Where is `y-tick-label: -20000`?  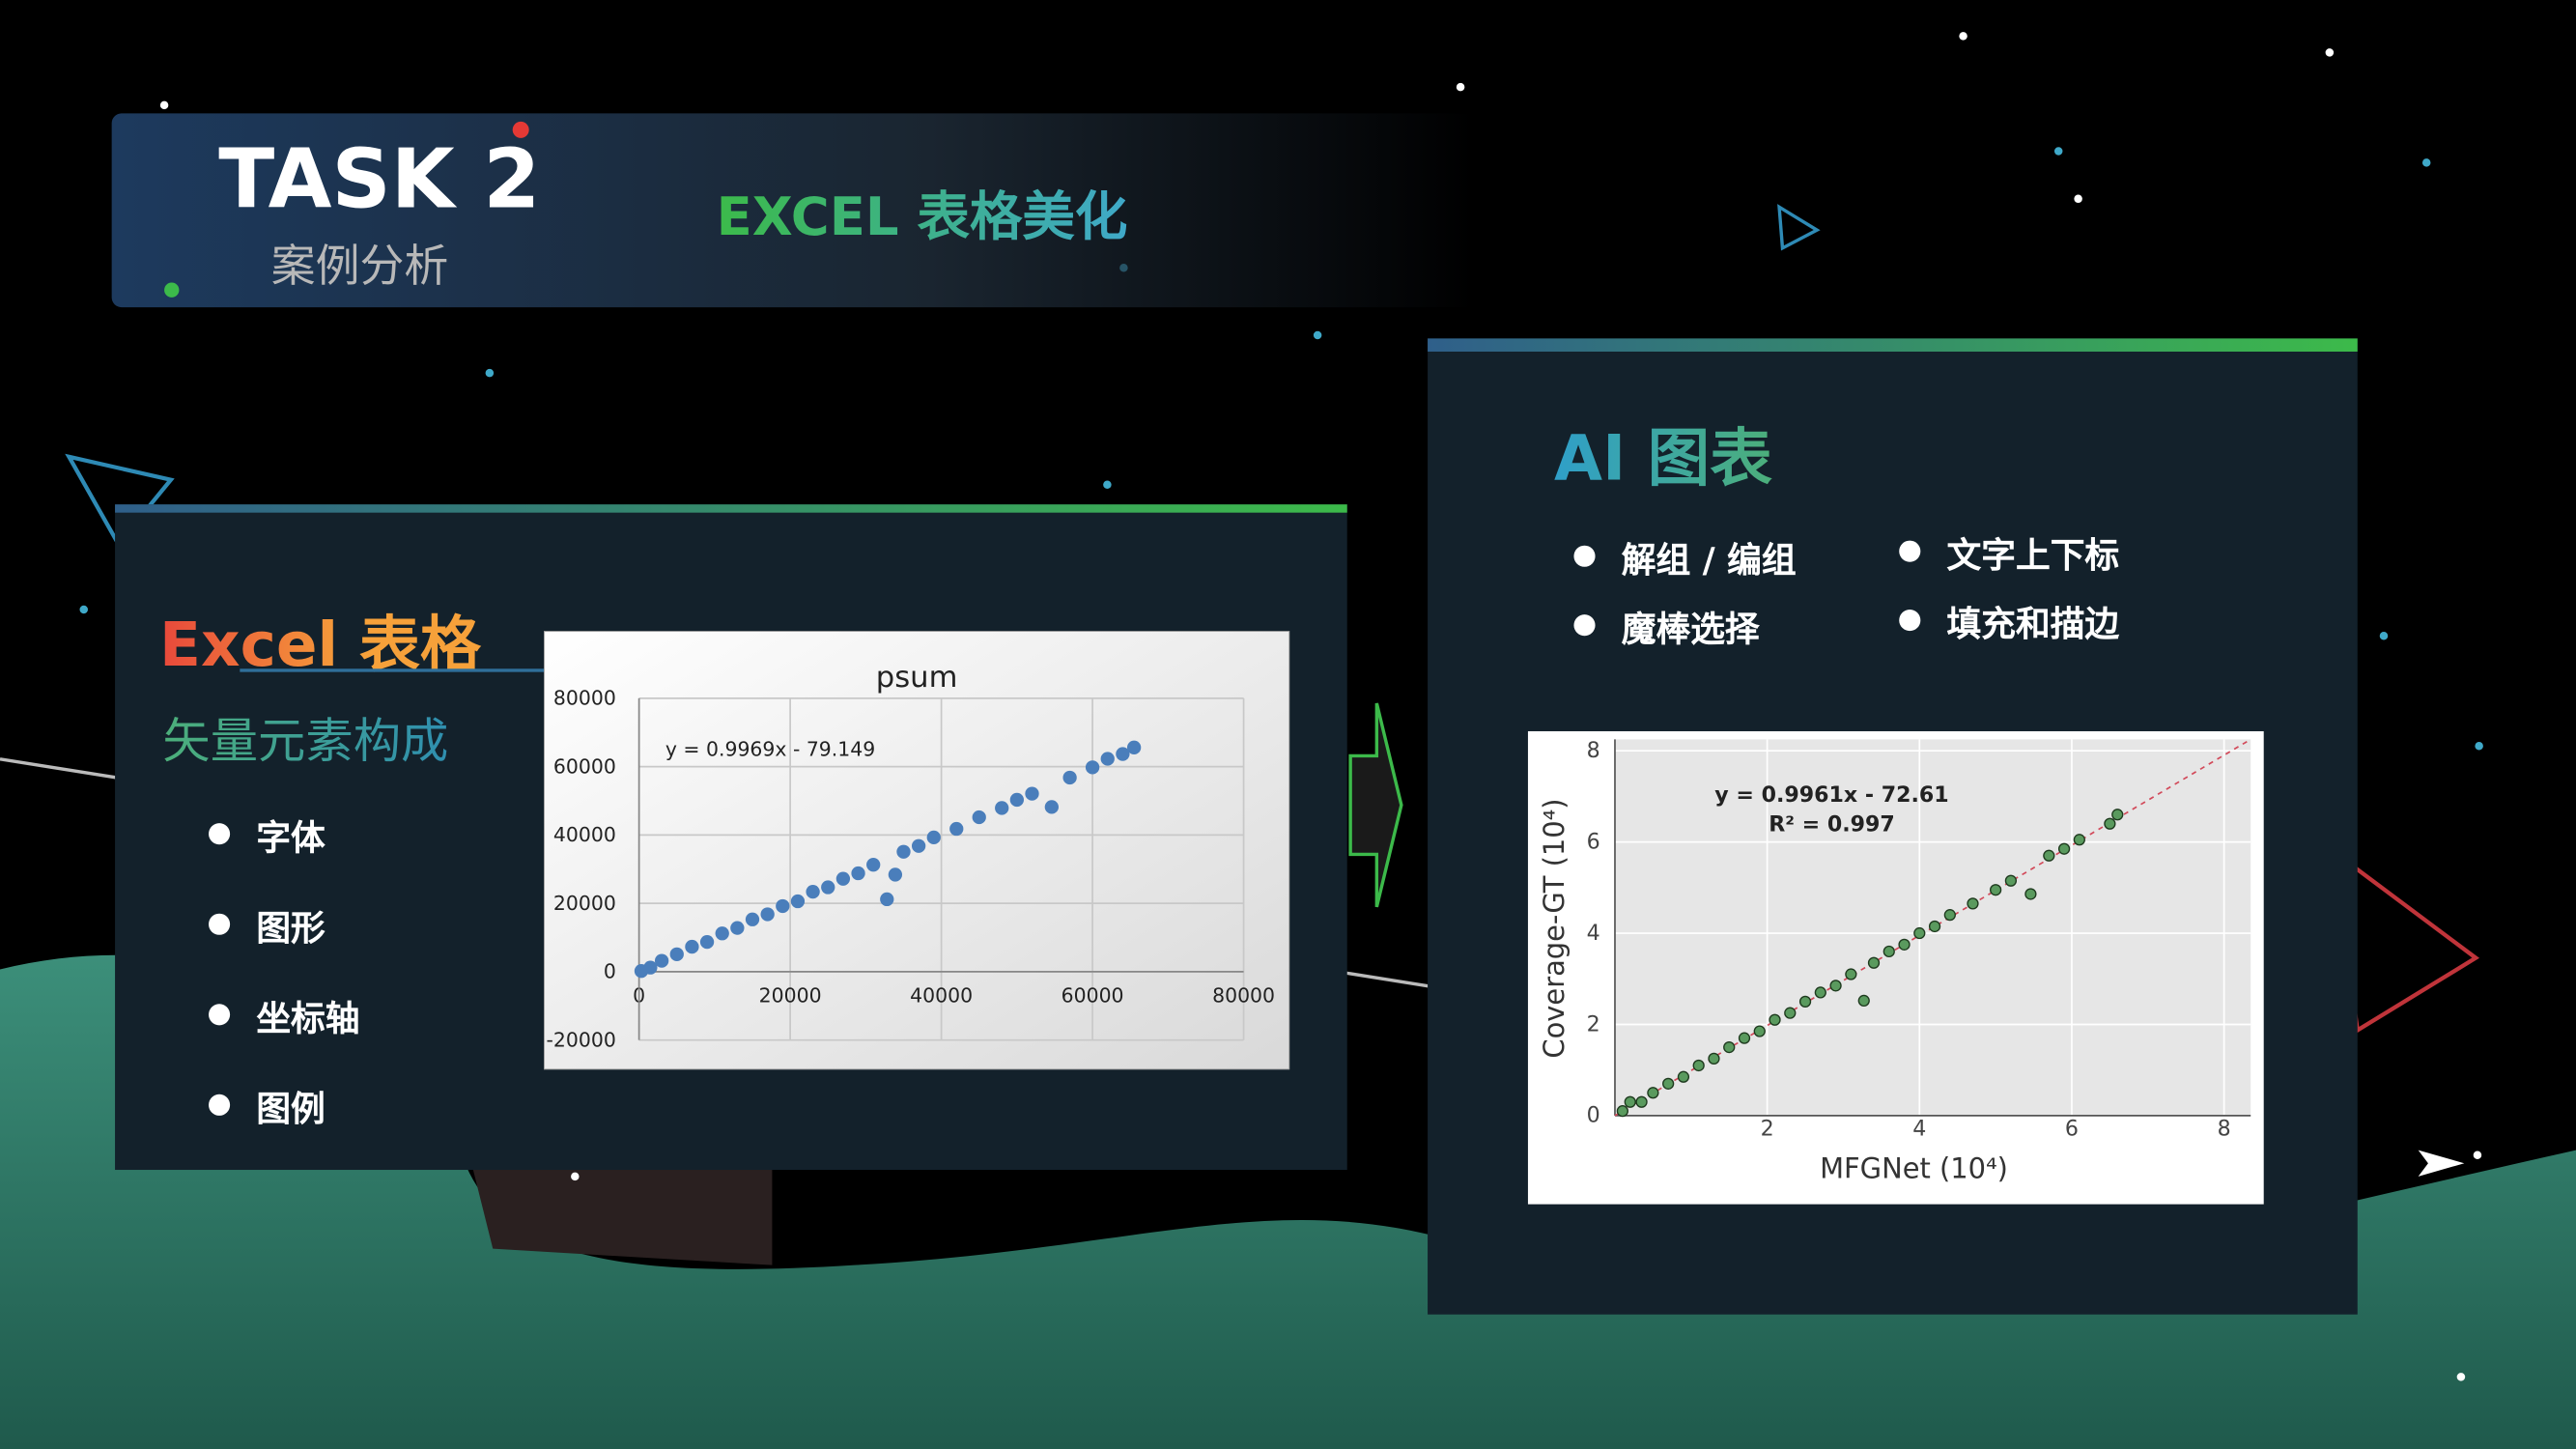
y-tick-label: -20000 is located at coordinates (581, 1039).